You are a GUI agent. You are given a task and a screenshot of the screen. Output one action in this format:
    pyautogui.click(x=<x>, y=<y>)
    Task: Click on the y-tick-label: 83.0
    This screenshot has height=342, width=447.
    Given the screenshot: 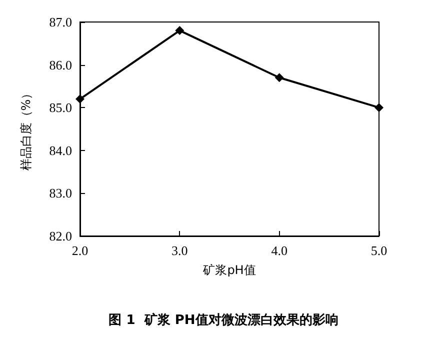 What is the action you would take?
    pyautogui.click(x=60, y=193)
    